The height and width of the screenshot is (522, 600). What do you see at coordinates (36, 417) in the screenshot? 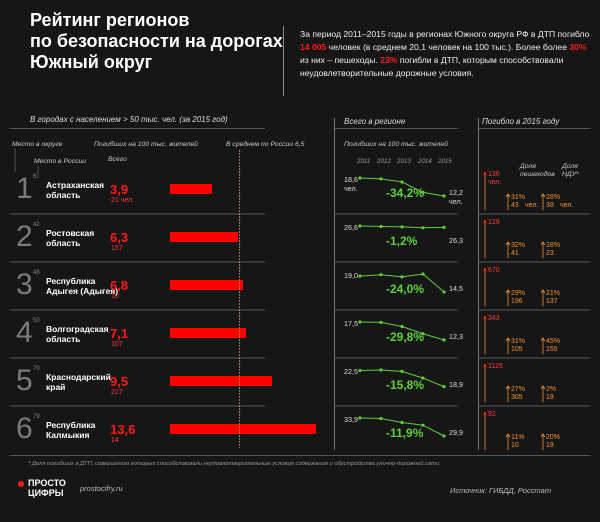
I see `russia-rank: 79` at bounding box center [36, 417].